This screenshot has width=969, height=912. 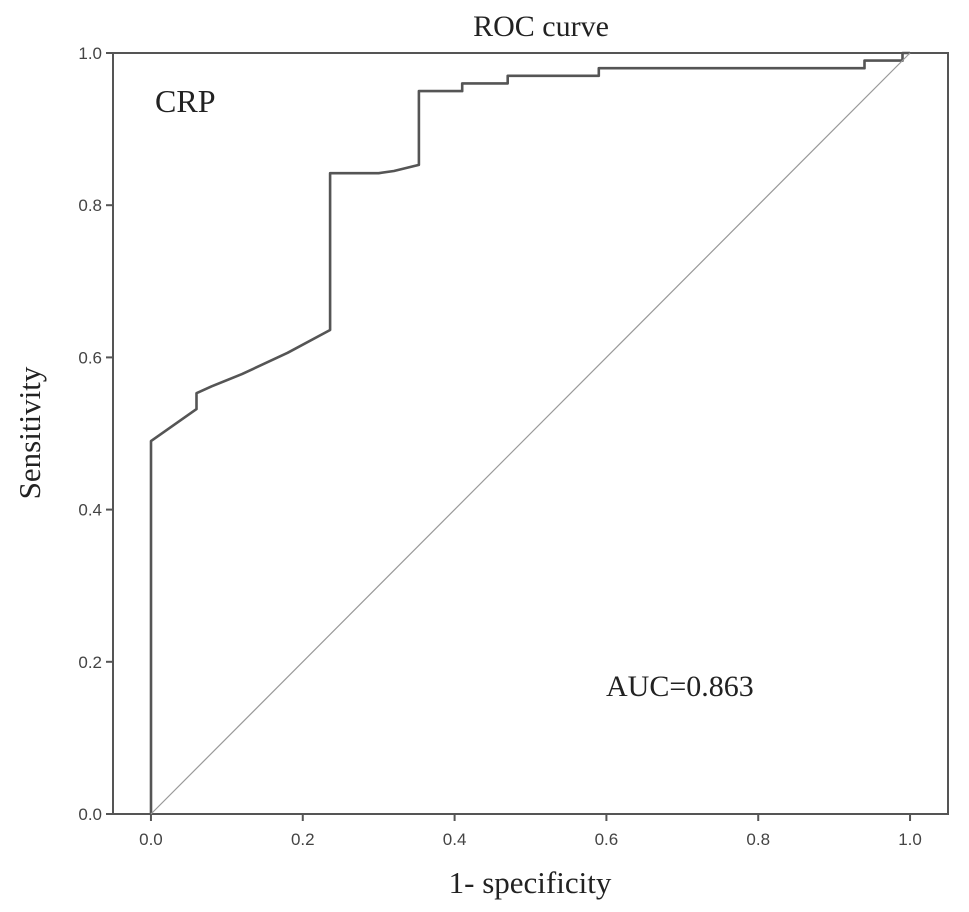 What do you see at coordinates (90, 662) in the screenshot?
I see `y-tick-label: 0.2` at bounding box center [90, 662].